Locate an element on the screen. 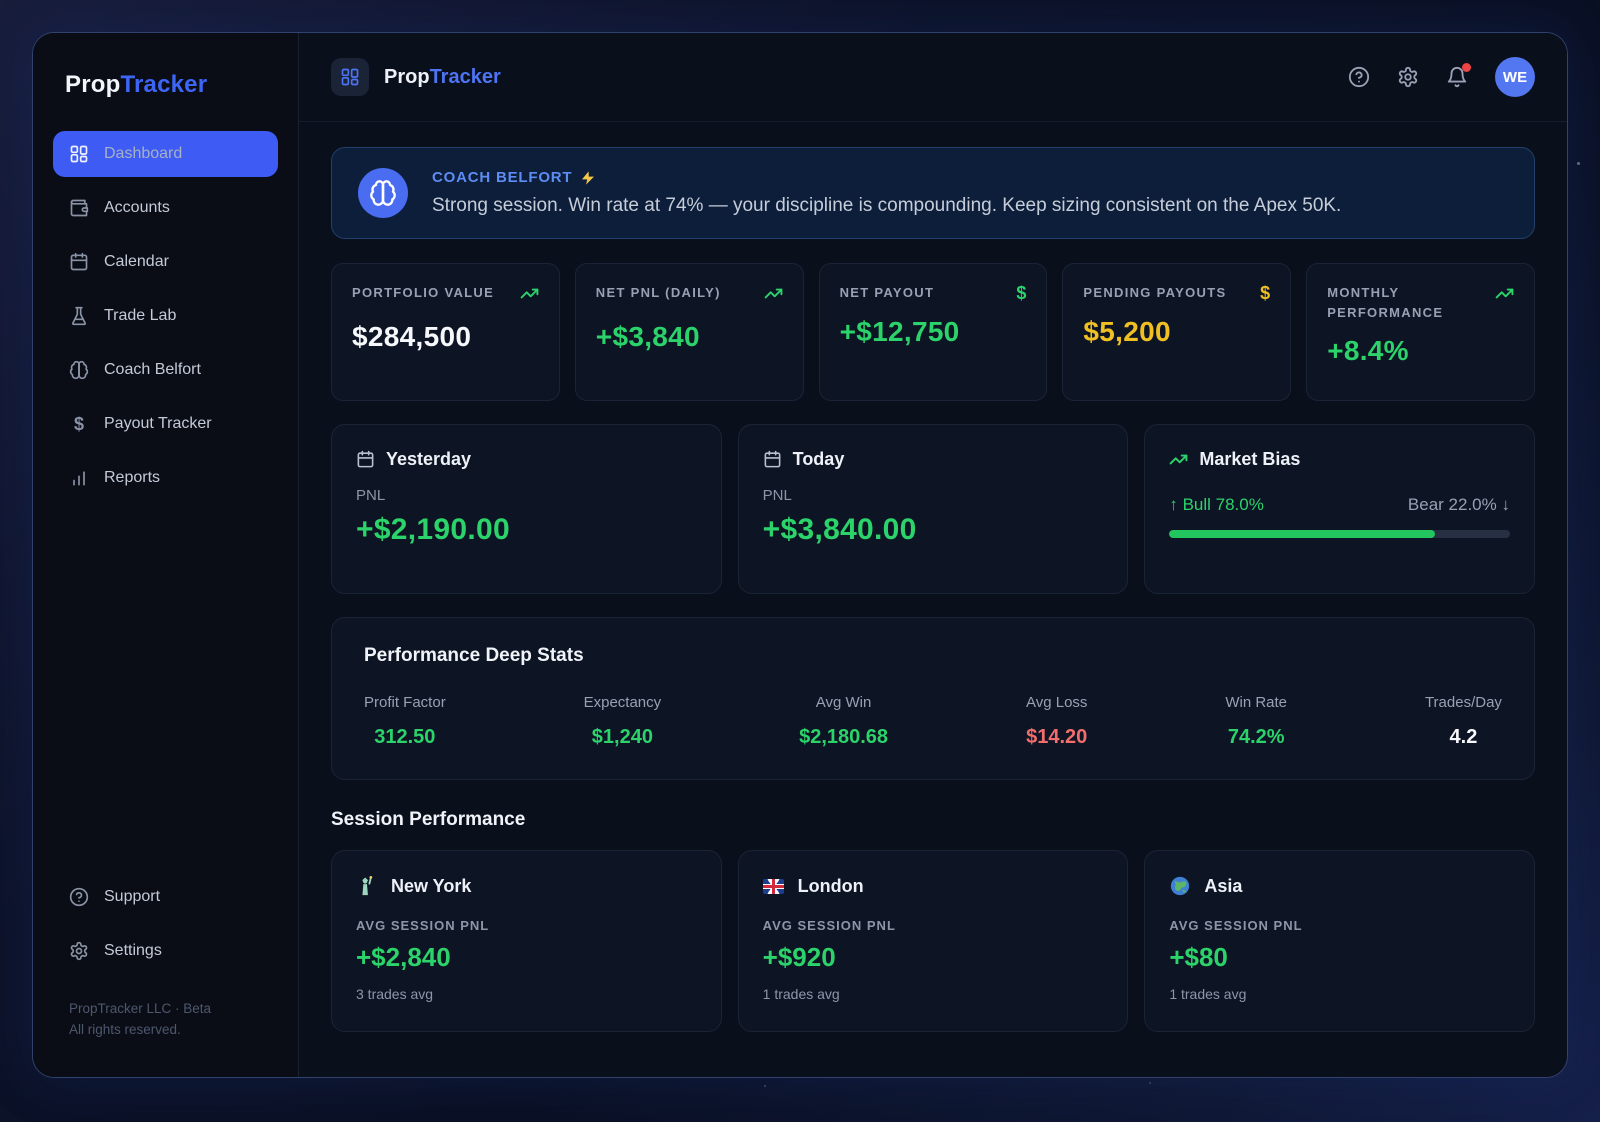 This screenshot has width=1600, height=1122. session-value: +$2,840 is located at coordinates (403, 957).